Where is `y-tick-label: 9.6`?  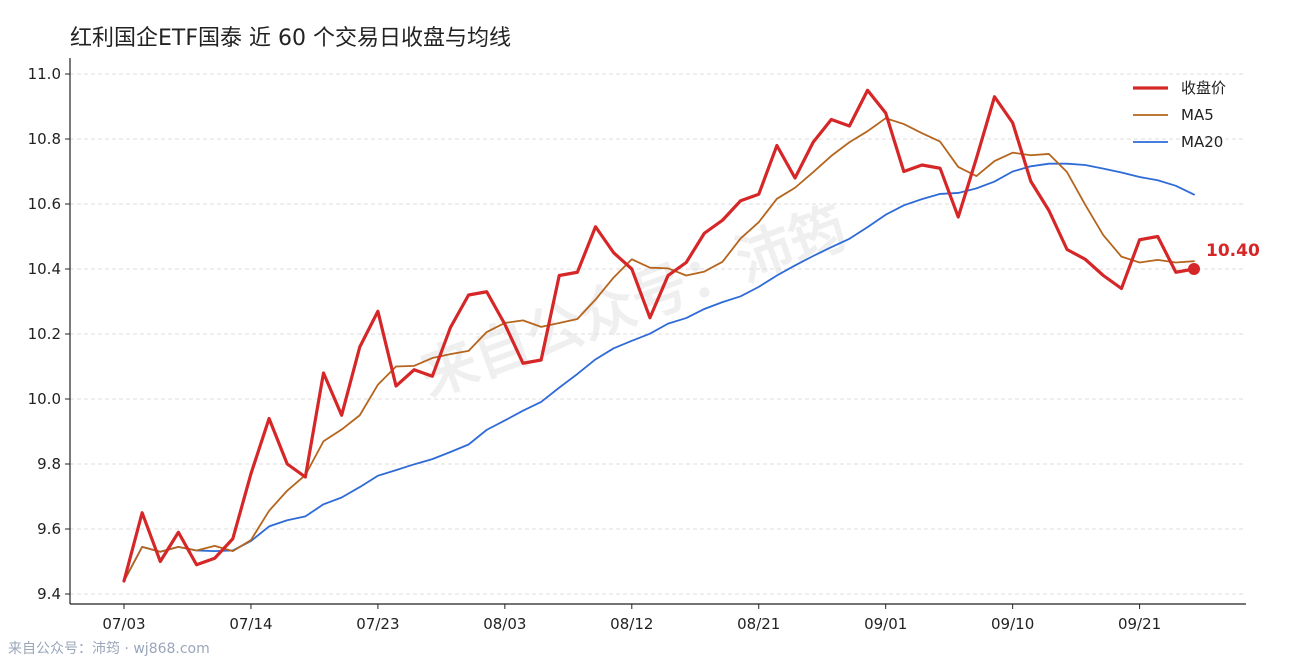 y-tick-label: 9.6 is located at coordinates (49, 529).